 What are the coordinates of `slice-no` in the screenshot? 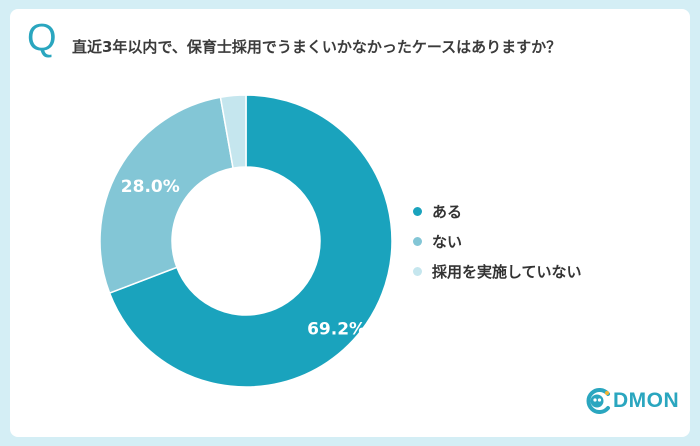 It's located at (166, 195).